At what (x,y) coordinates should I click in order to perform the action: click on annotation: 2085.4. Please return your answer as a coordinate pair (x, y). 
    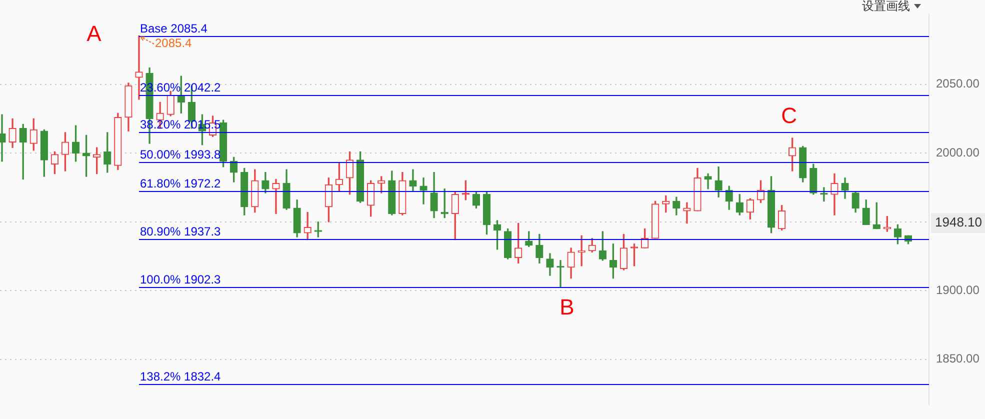
    Looking at the image, I should click on (173, 43).